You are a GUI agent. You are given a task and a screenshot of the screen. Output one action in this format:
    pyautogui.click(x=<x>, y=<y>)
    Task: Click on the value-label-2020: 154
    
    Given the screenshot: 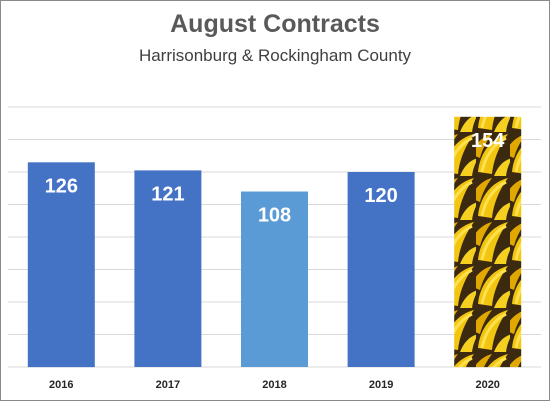 What is the action you would take?
    pyautogui.click(x=488, y=141)
    